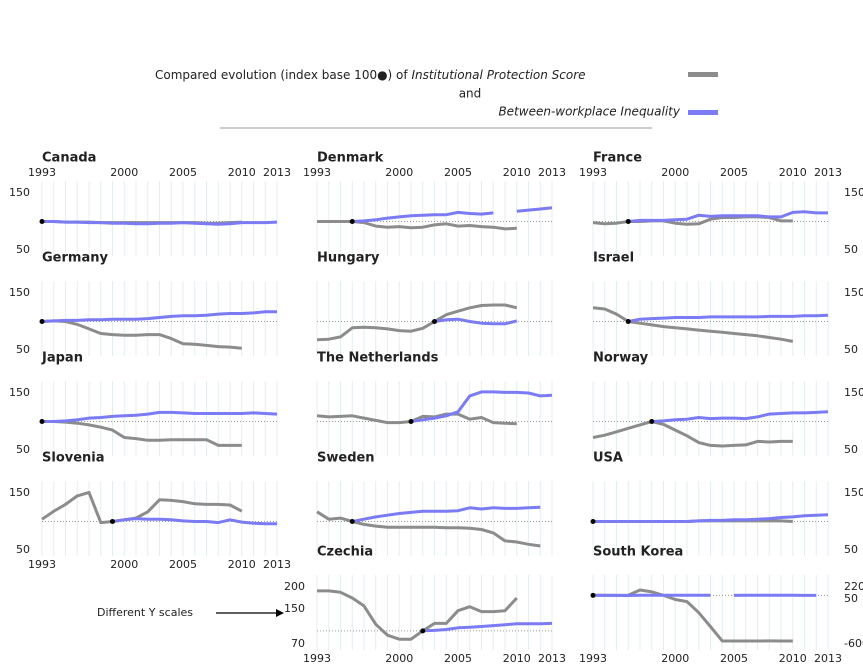 The height and width of the screenshot is (669, 863). What do you see at coordinates (638, 552) in the screenshot?
I see `panel-title: South Korea` at bounding box center [638, 552].